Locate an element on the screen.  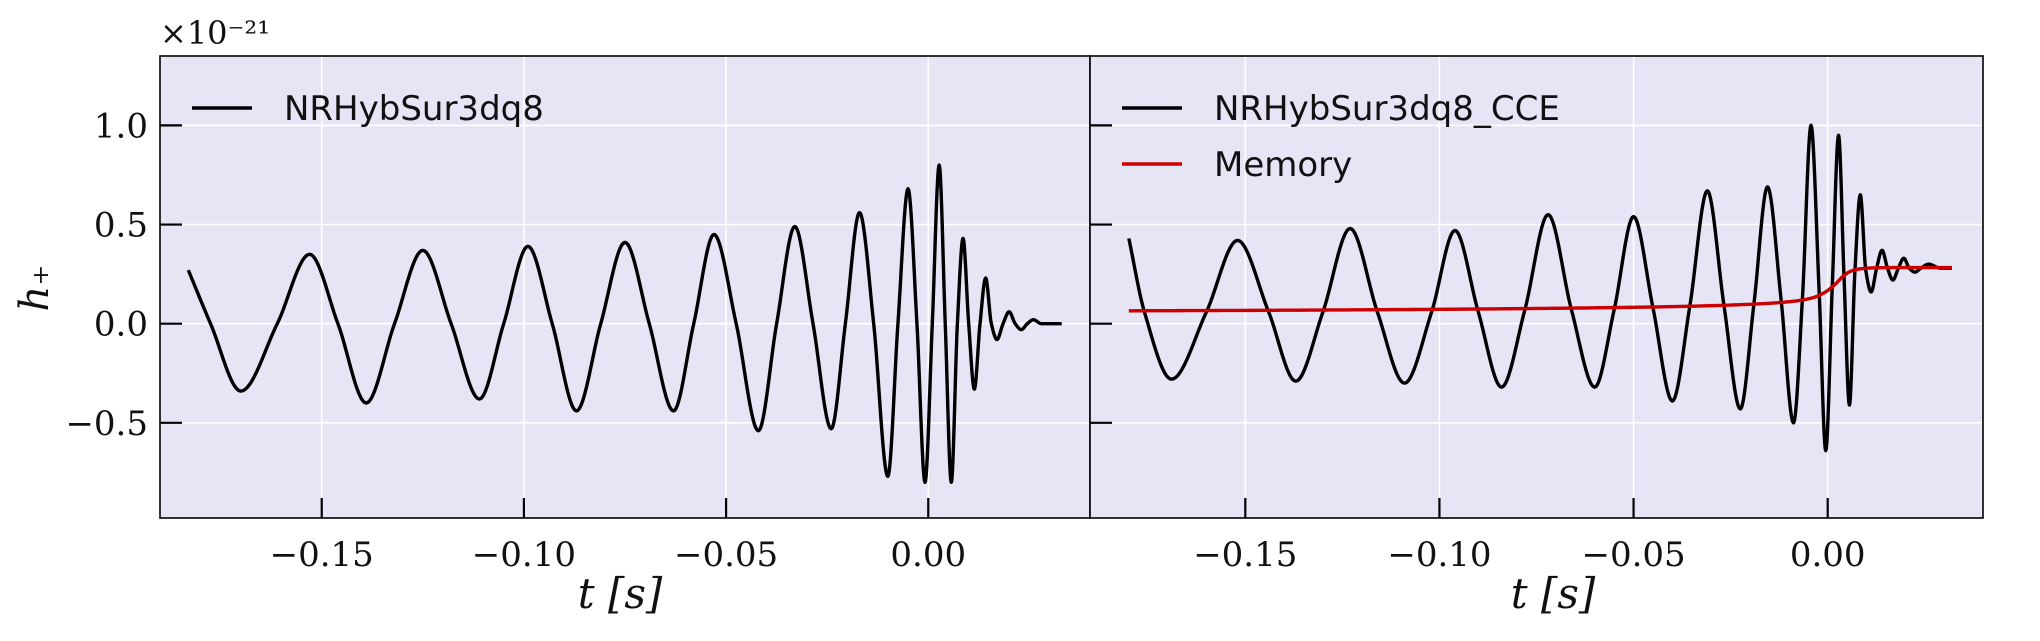
y-tick-label: −0.5 is located at coordinates (106, 424).